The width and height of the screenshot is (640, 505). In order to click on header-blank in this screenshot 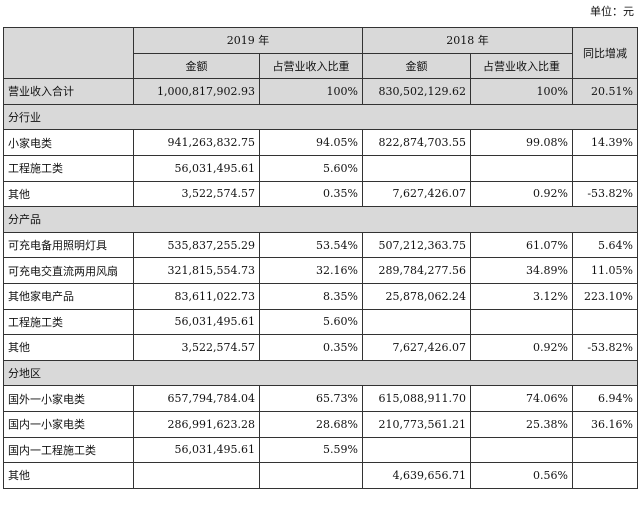, I will do `click(68, 53)`.